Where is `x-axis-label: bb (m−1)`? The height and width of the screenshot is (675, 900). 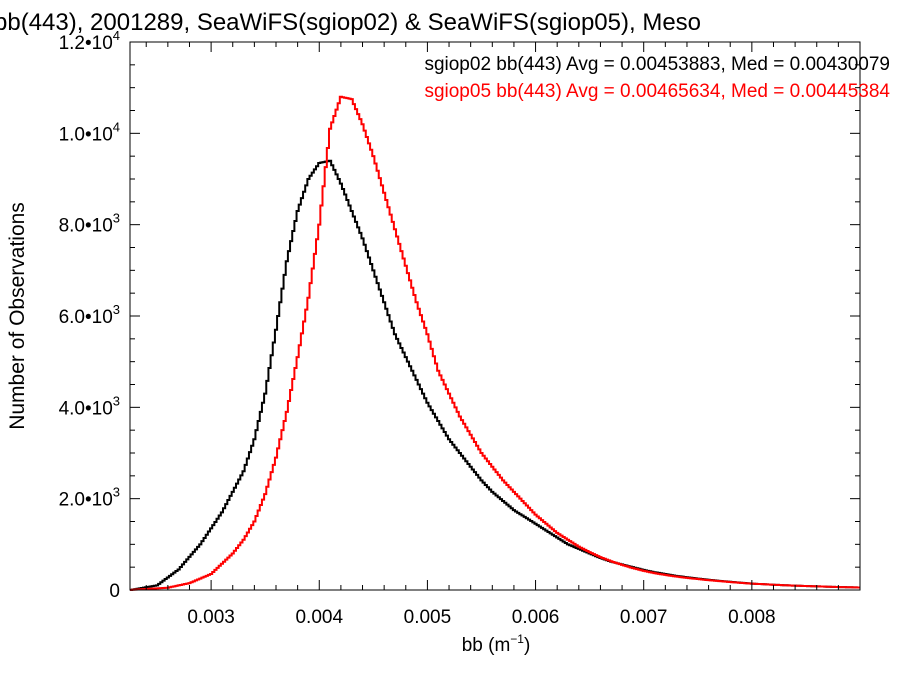
x-axis-label: bb (m−1) is located at coordinates (496, 644).